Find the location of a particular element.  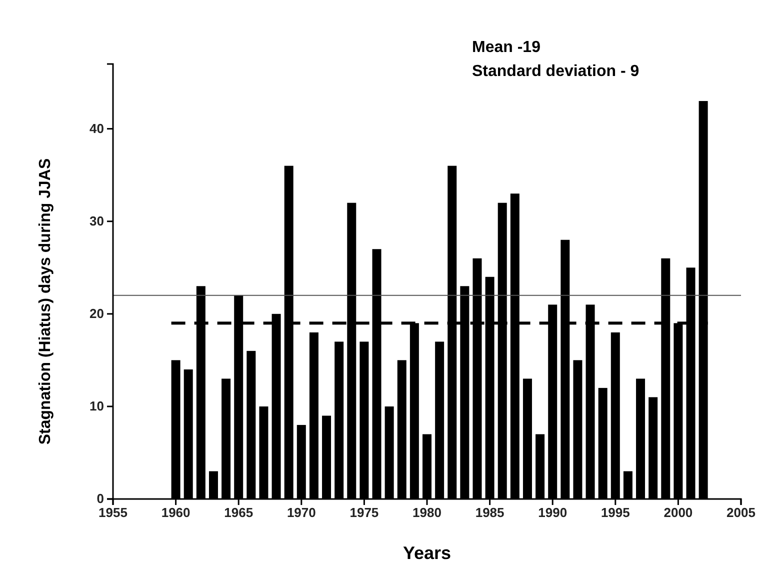

x-tick-label: 1960 is located at coordinates (175, 512).